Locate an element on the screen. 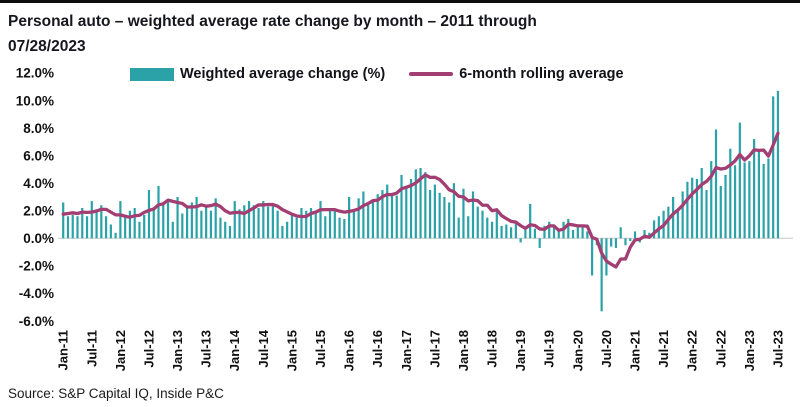  y-tick-label: -4.0% is located at coordinates (36, 293).